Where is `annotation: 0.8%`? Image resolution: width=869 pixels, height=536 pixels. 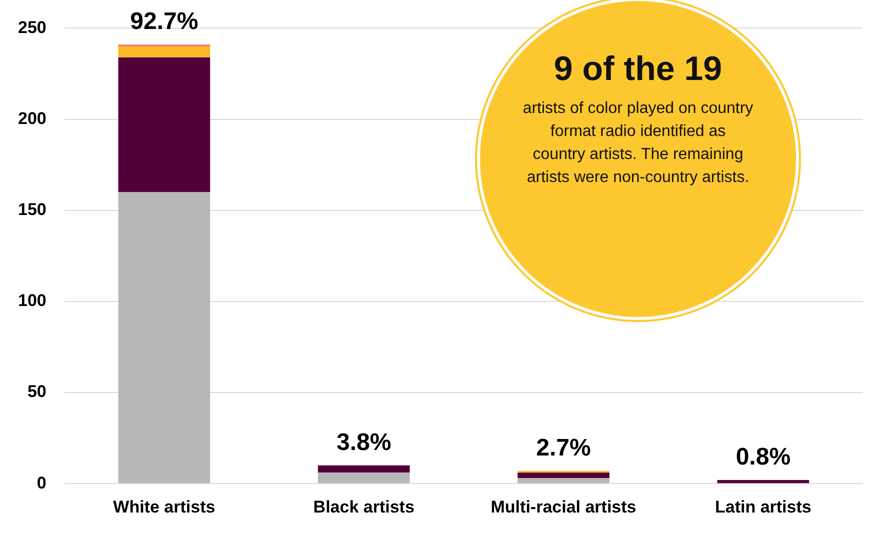
annotation: 0.8% is located at coordinates (763, 457).